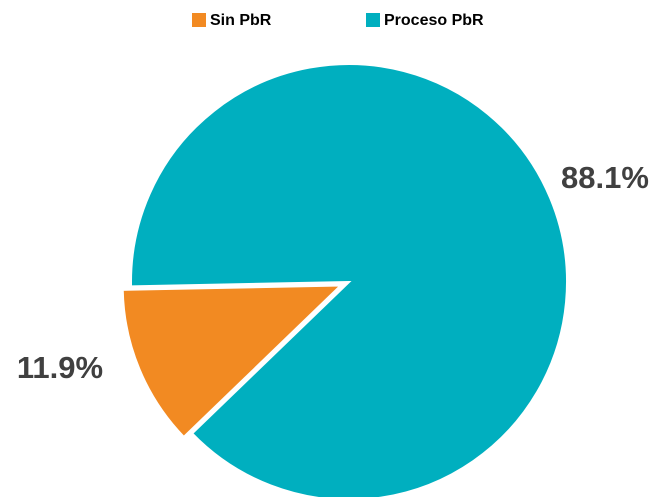 Image resolution: width=659 pixels, height=497 pixels. I want to click on pie-slice, so click(232, 361).